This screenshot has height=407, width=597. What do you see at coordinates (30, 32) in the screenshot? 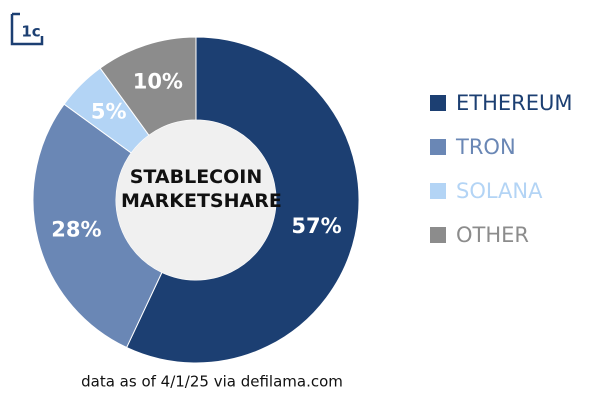
I see `logo: 1c` at bounding box center [30, 32].